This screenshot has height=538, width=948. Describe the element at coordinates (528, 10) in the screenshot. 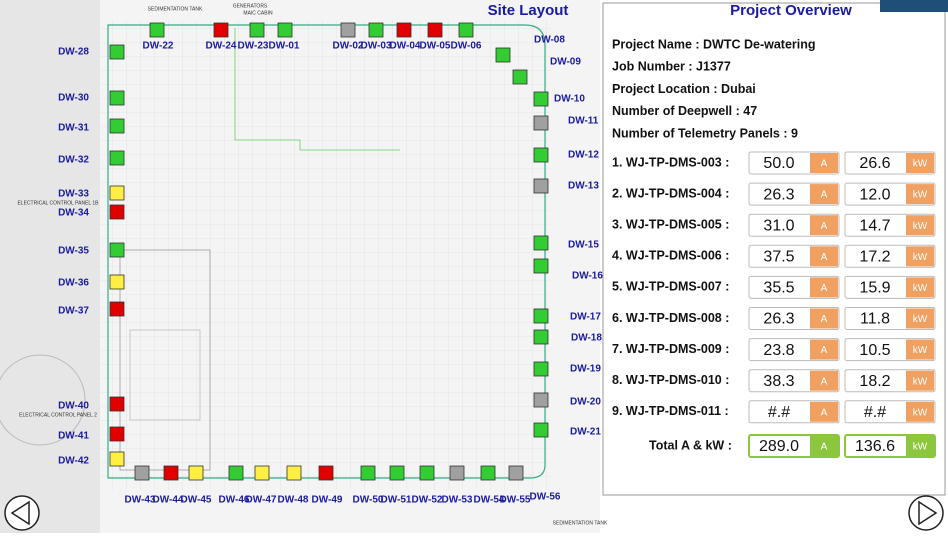

I see `site-title: Site Layout` at that location.